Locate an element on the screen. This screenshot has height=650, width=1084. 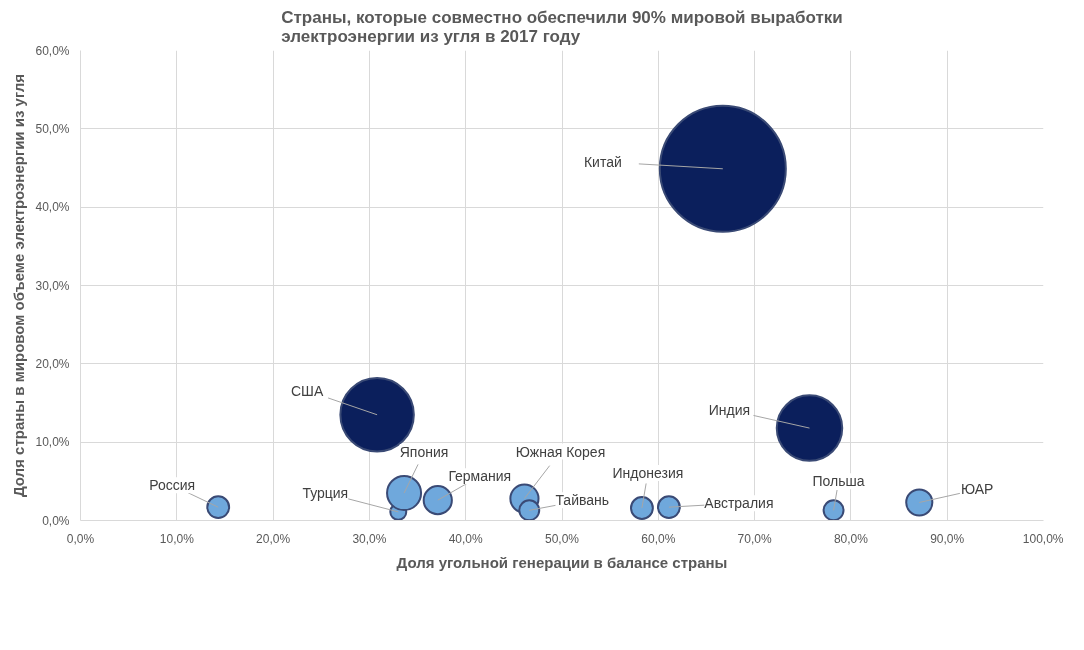
annotation: Китай is located at coordinates (602, 161).